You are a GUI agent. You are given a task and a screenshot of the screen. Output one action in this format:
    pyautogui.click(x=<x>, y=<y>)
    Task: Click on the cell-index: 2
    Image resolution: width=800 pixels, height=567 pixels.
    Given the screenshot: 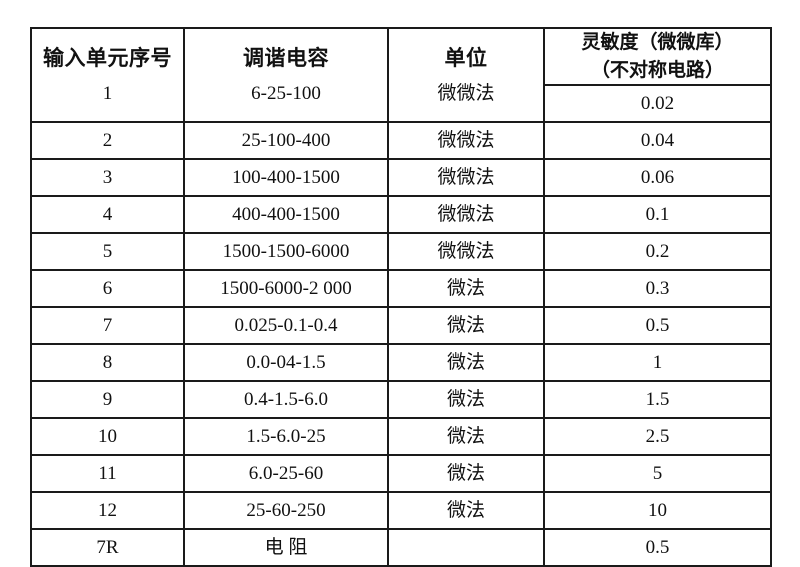 What is the action you would take?
    pyautogui.click(x=107, y=141)
    